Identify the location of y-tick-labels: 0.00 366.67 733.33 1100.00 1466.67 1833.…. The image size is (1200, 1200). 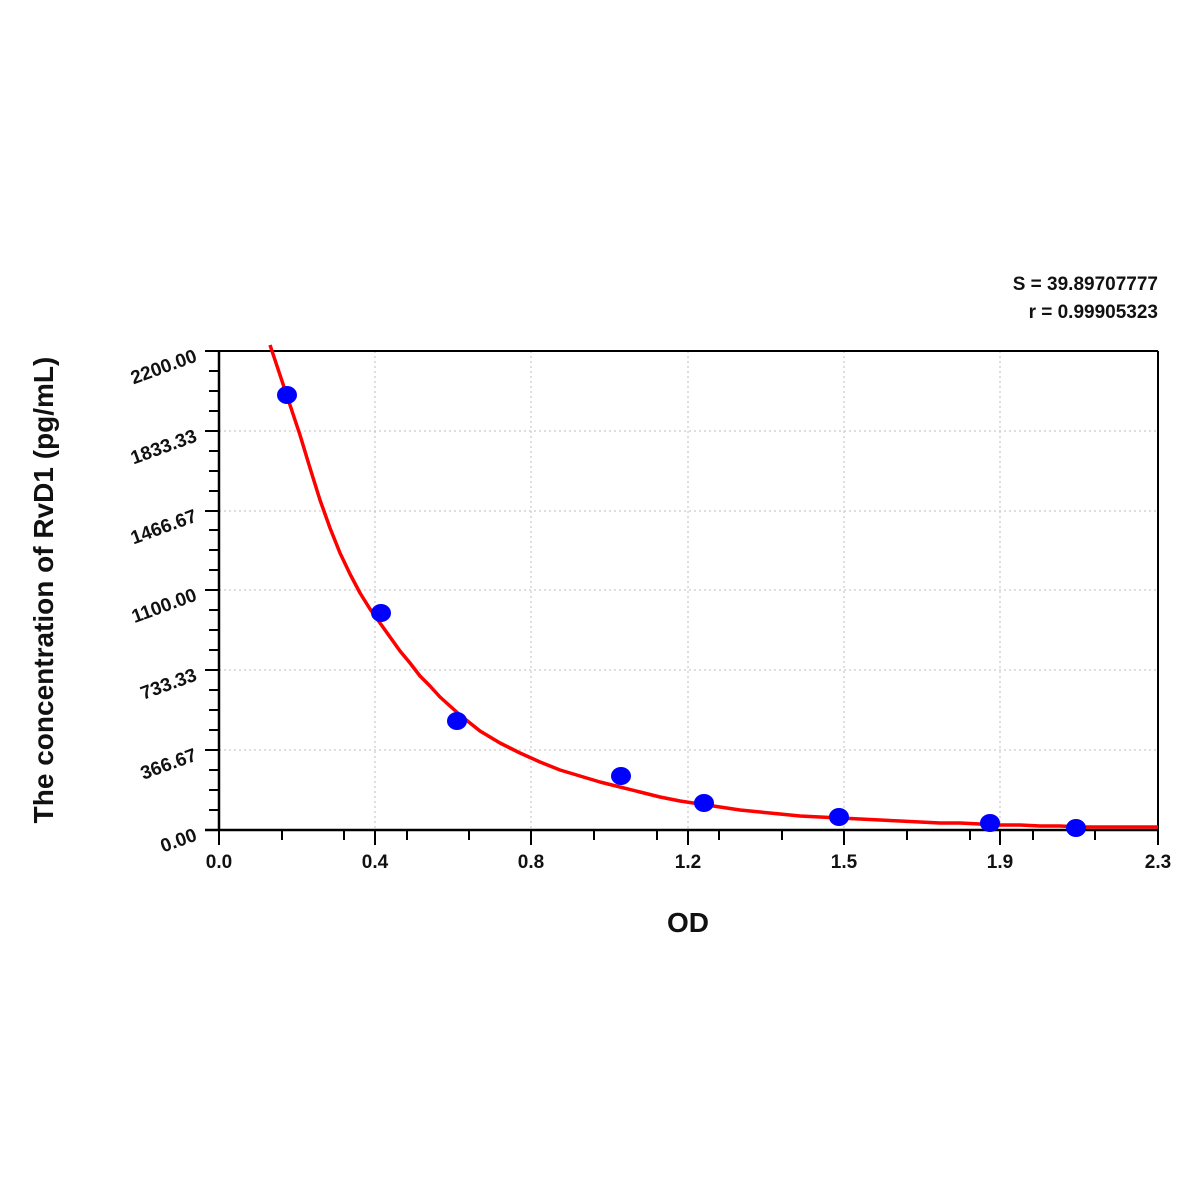
(164, 601).